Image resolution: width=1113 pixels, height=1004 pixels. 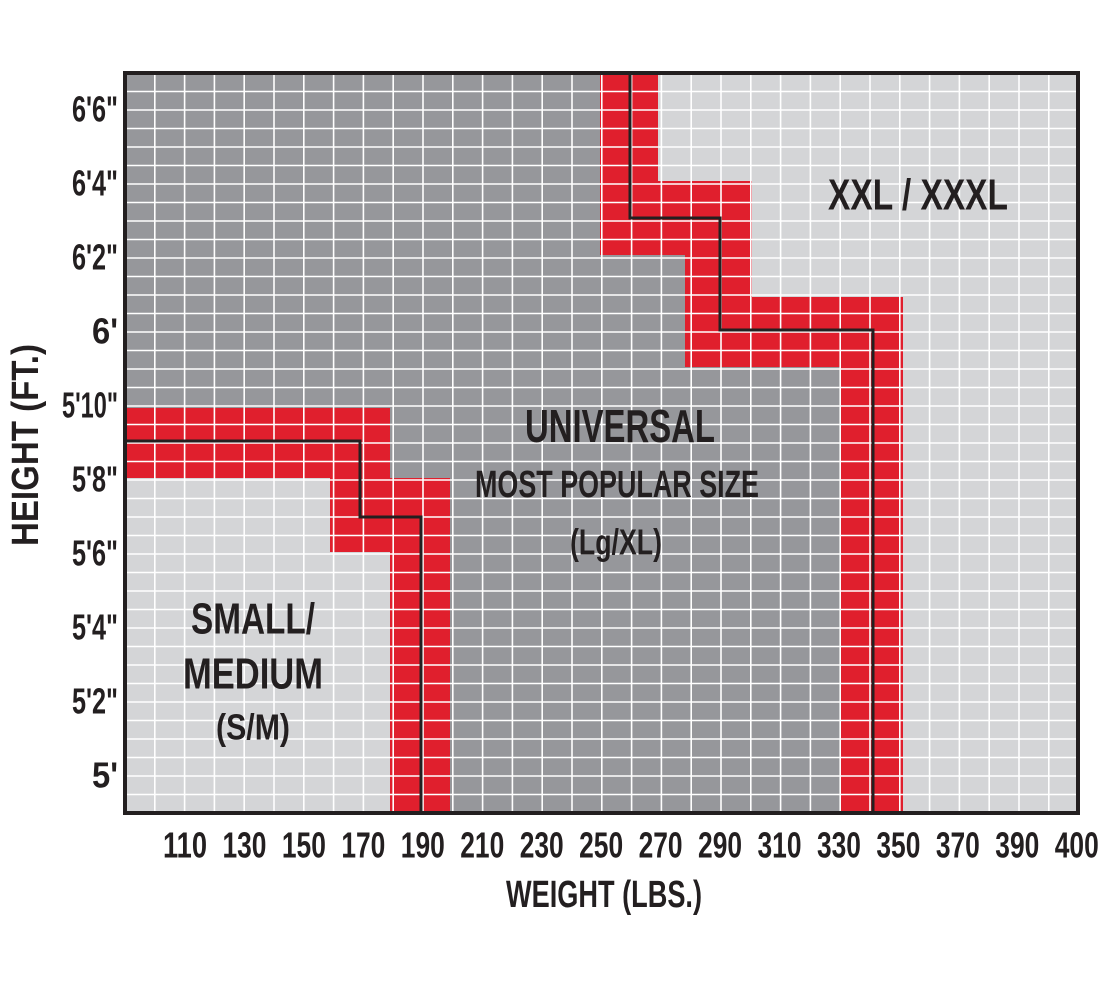 What do you see at coordinates (105, 775) in the screenshot?
I see `y-tick-label: 5'` at bounding box center [105, 775].